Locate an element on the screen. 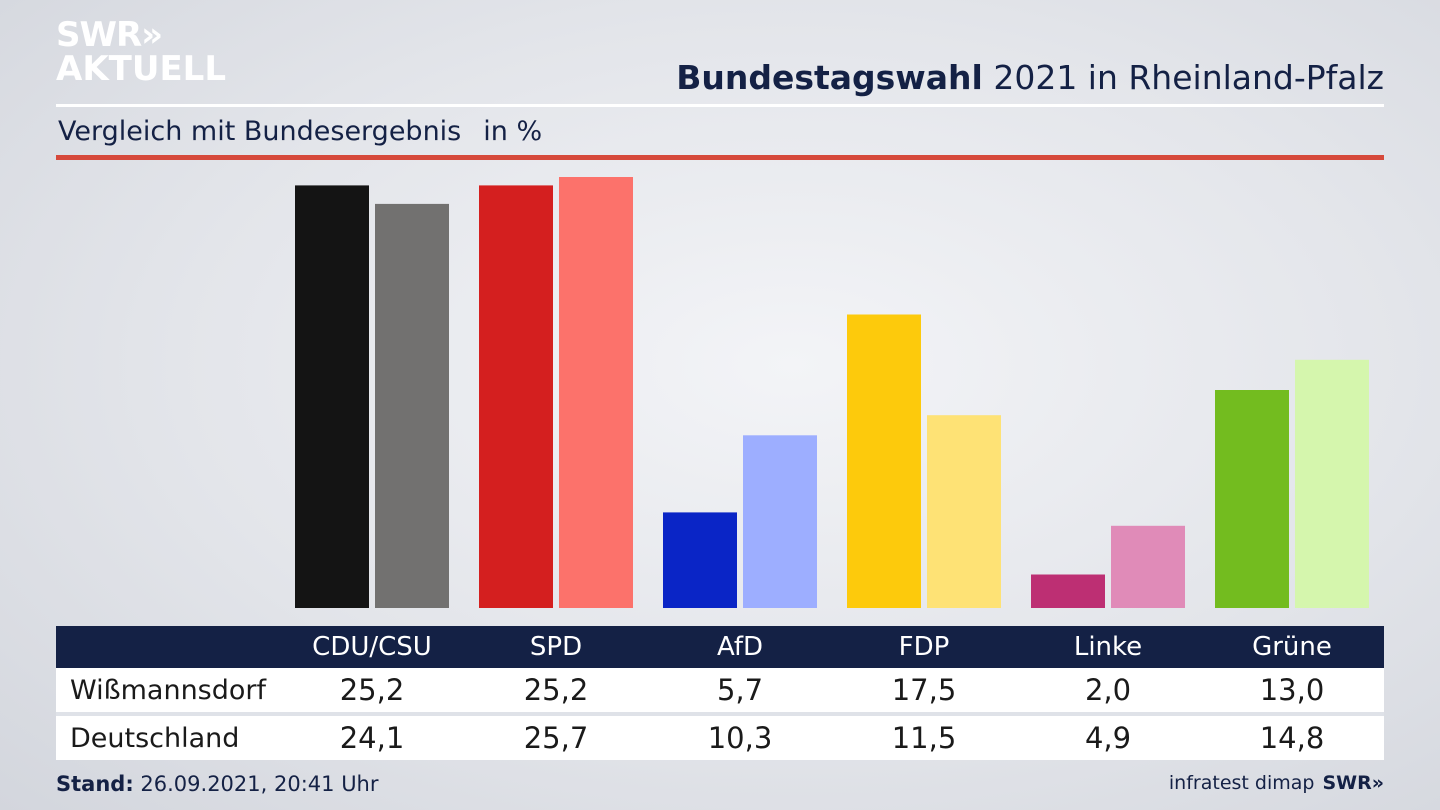 The image size is (1440, 810). table-header-cdu: CDU/CSU is located at coordinates (372, 647).